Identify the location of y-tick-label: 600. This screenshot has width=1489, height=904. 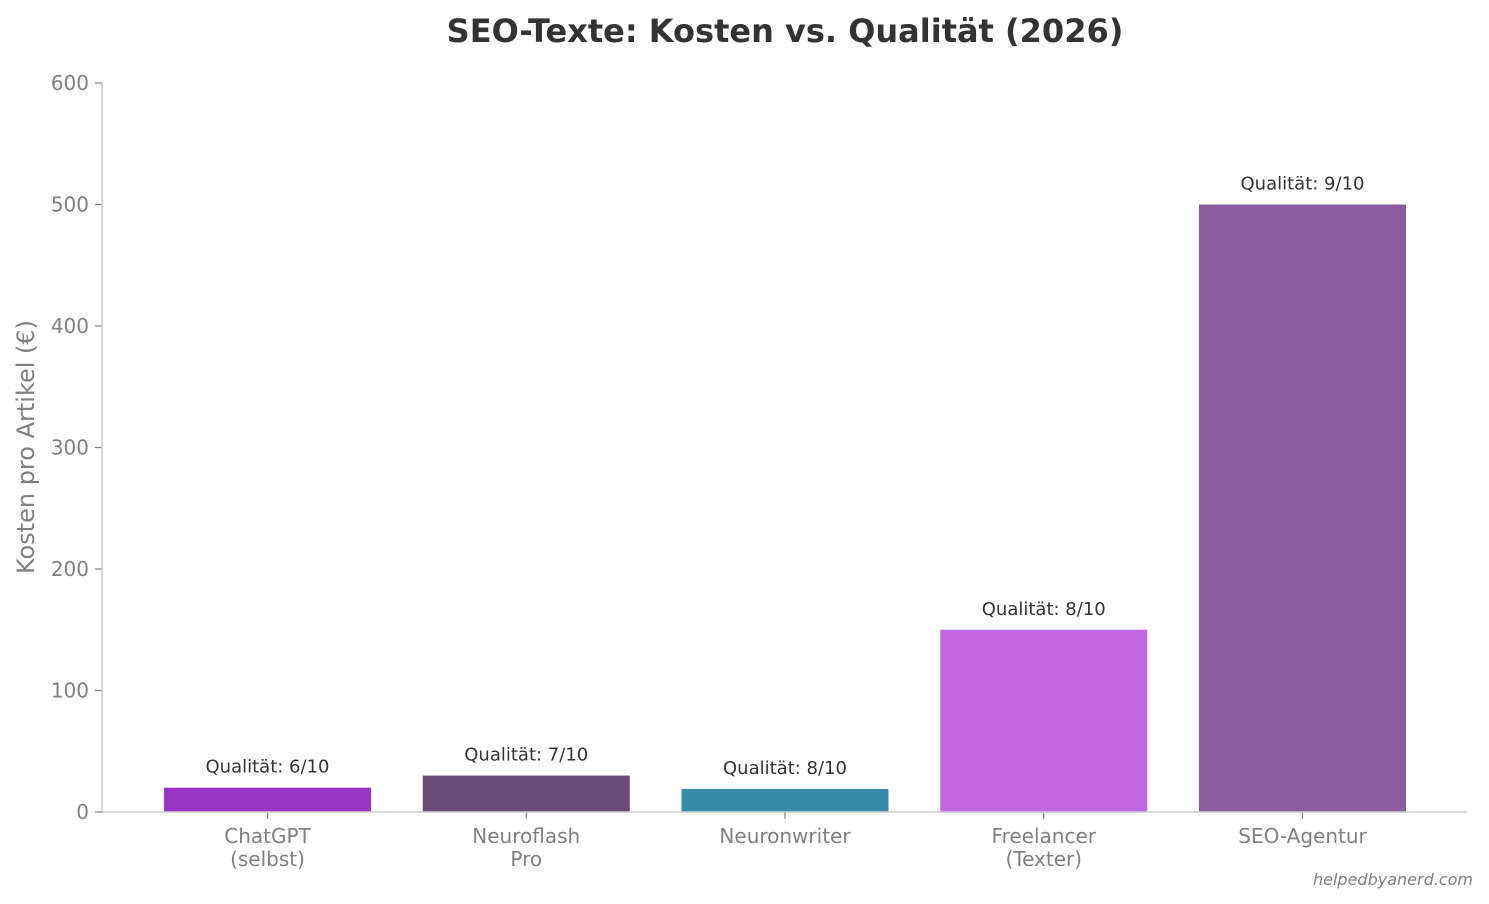
(70, 83).